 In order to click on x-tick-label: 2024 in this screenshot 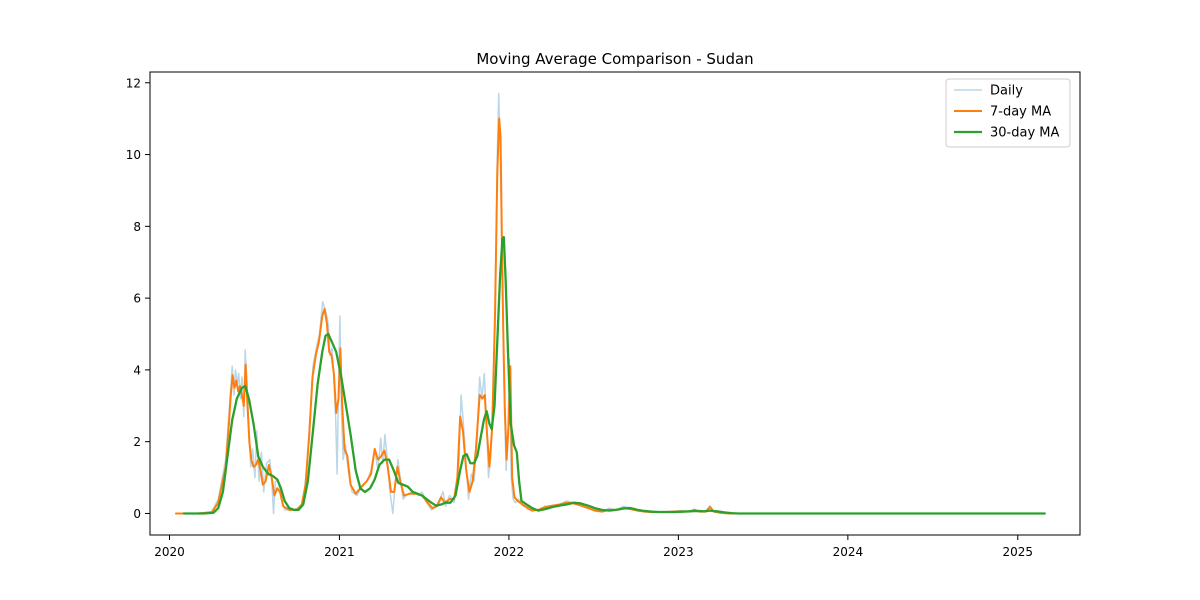, I will do `click(848, 552)`.